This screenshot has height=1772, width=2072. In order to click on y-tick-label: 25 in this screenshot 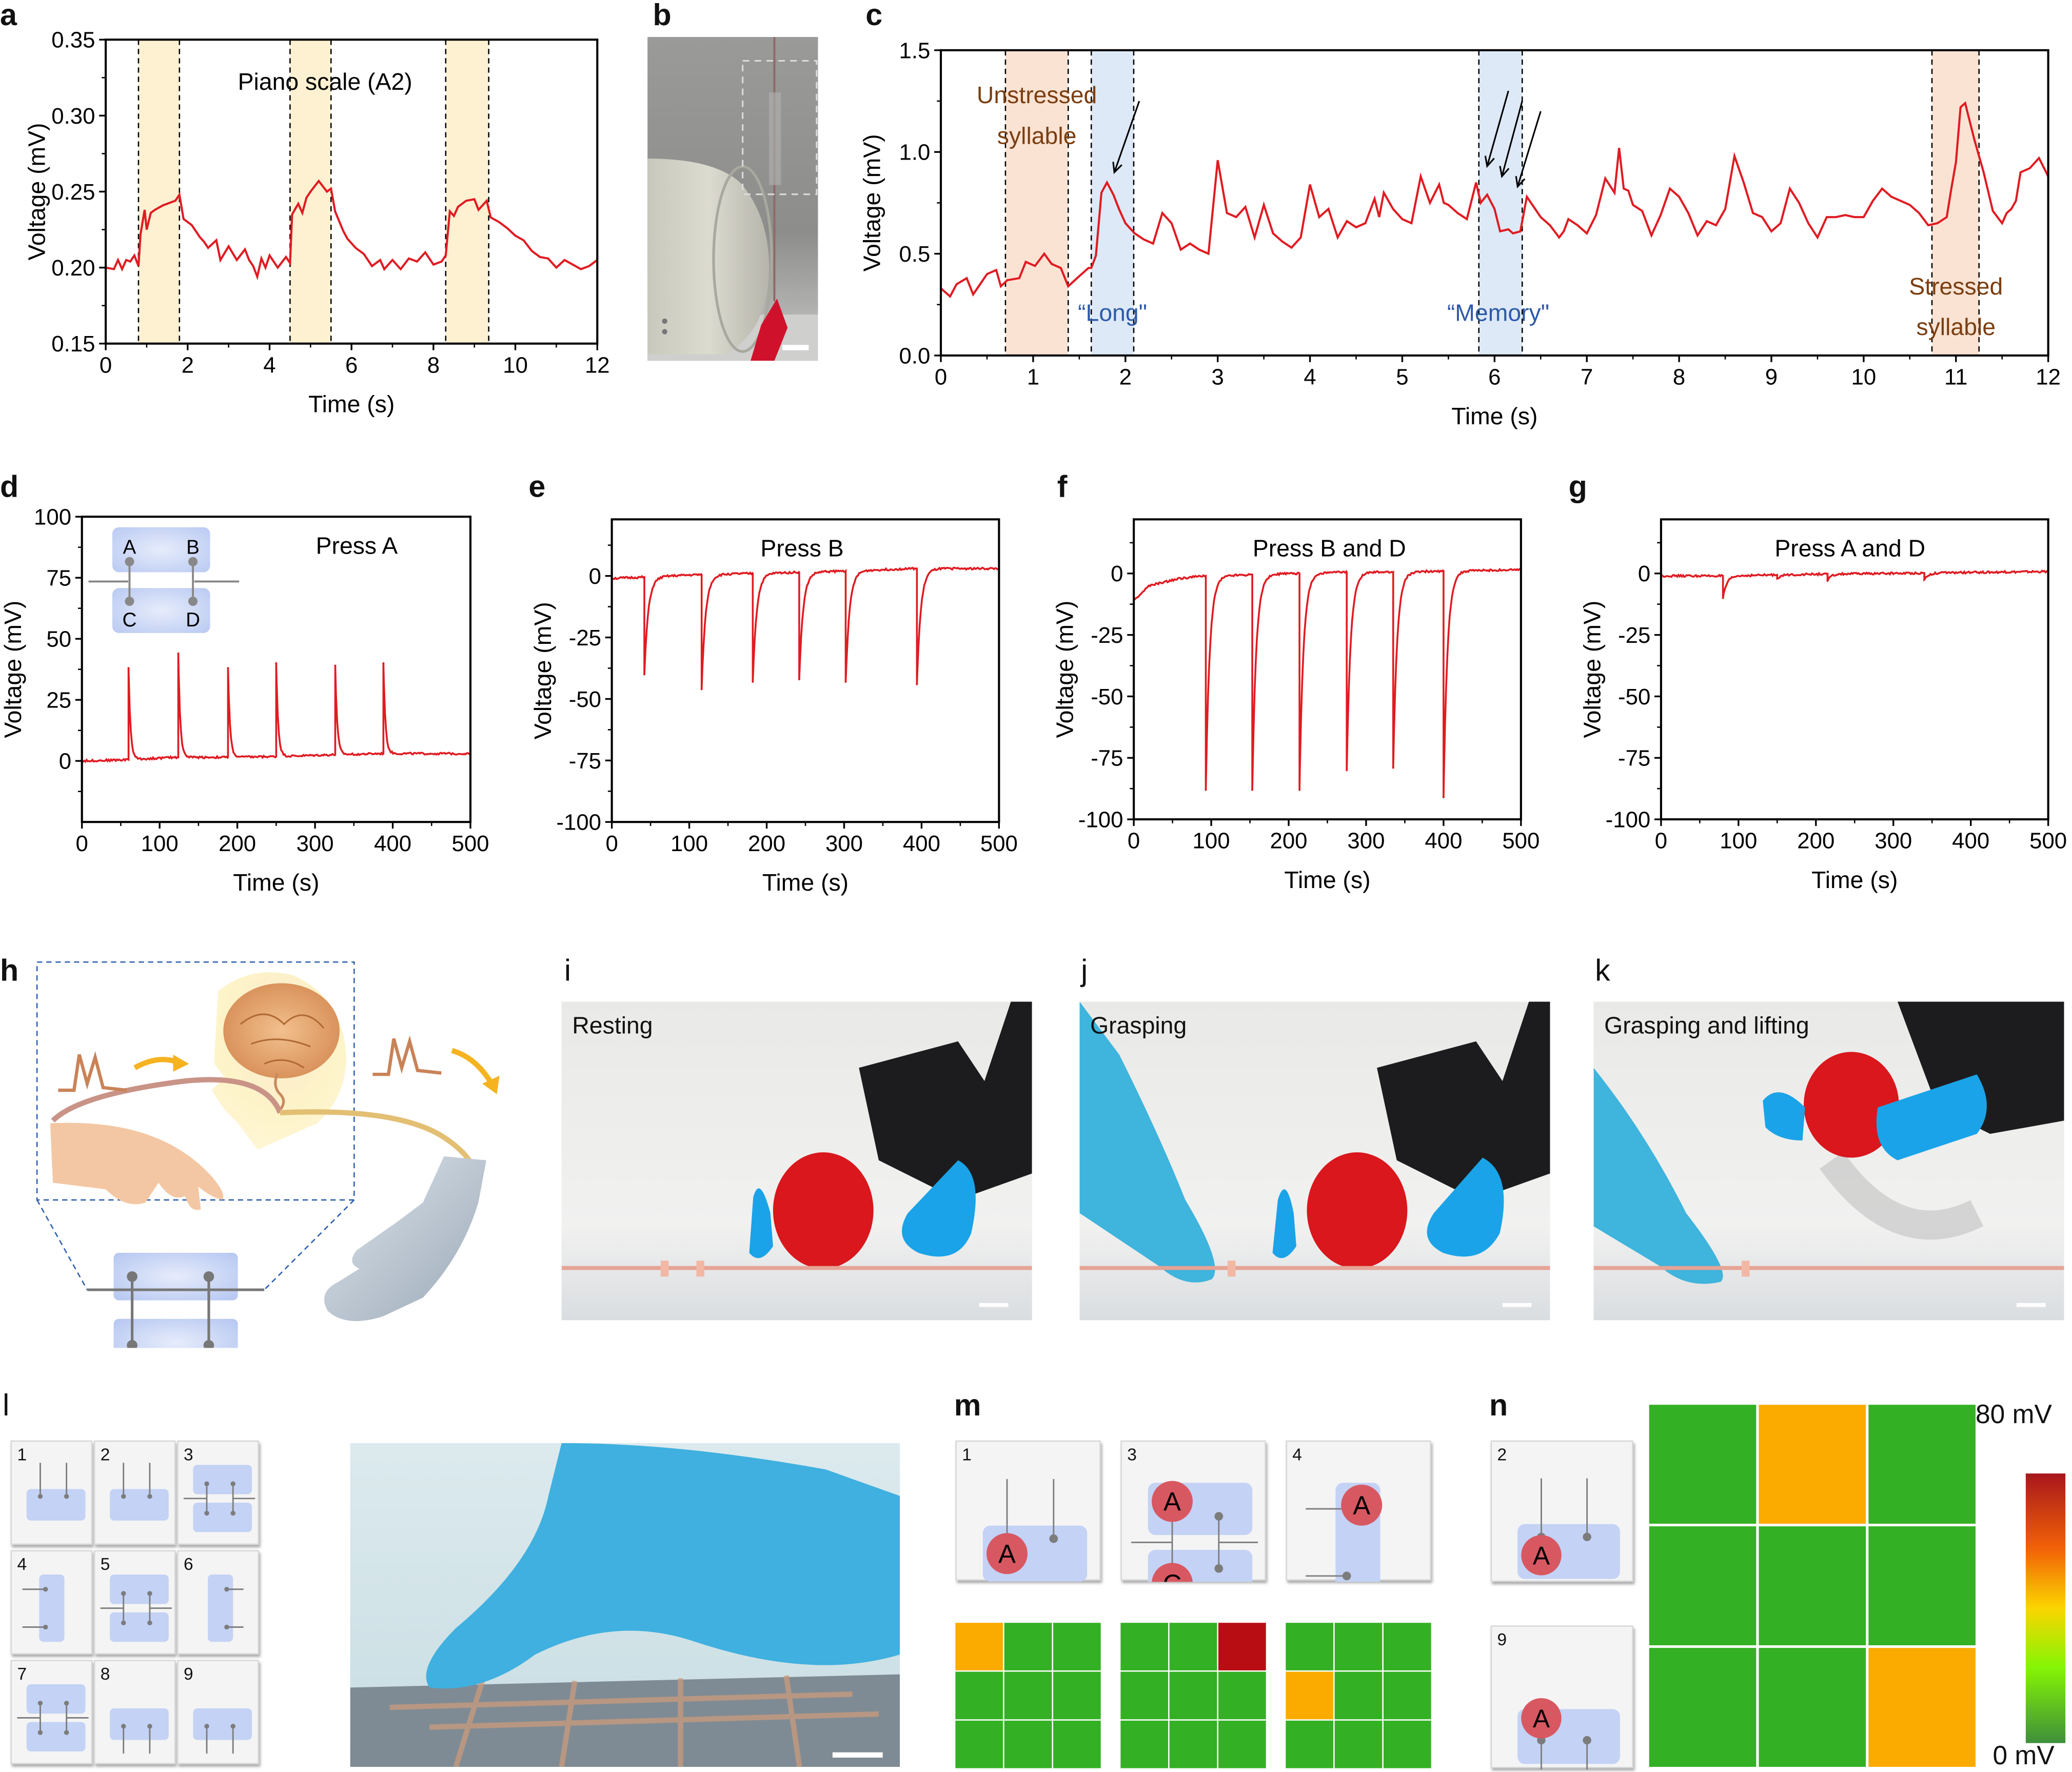, I will do `click(58, 700)`.